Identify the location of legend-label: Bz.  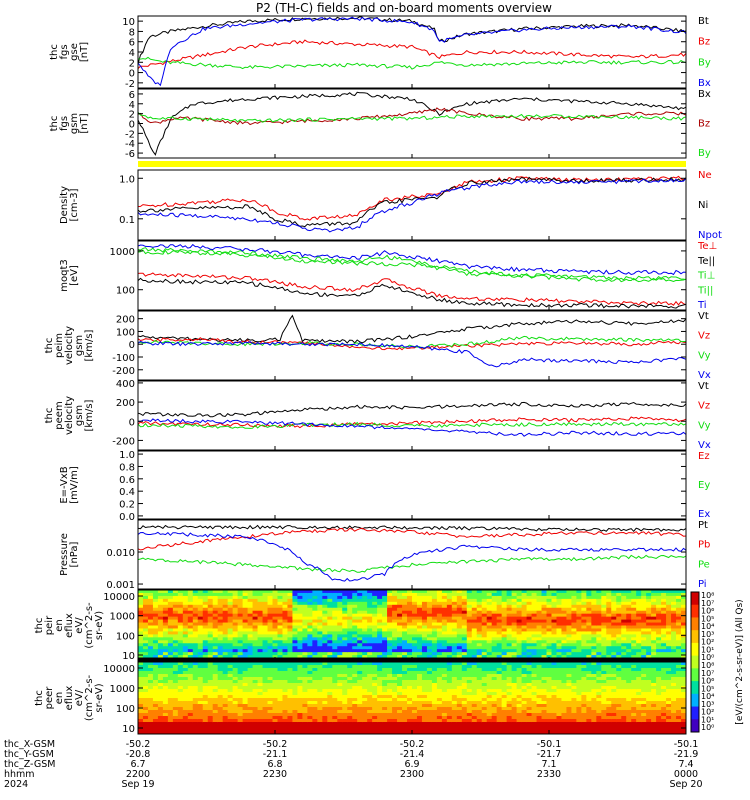
(704, 124).